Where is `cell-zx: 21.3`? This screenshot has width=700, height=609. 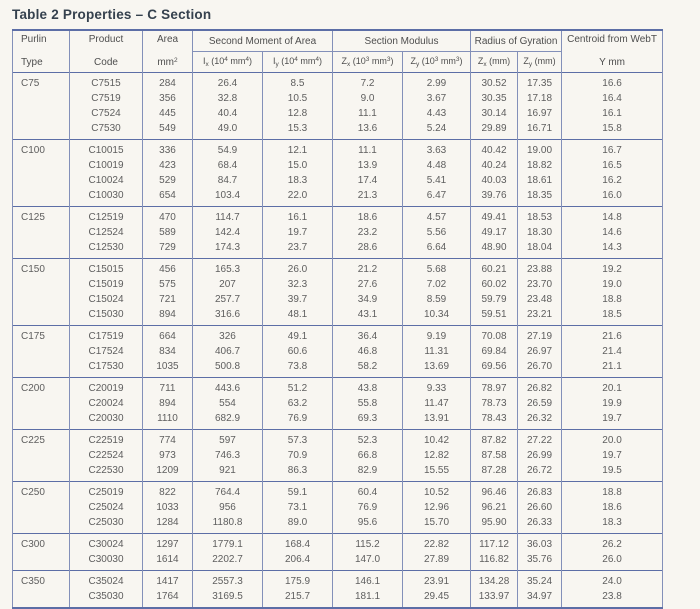 cell-zx: 21.3 is located at coordinates (368, 197).